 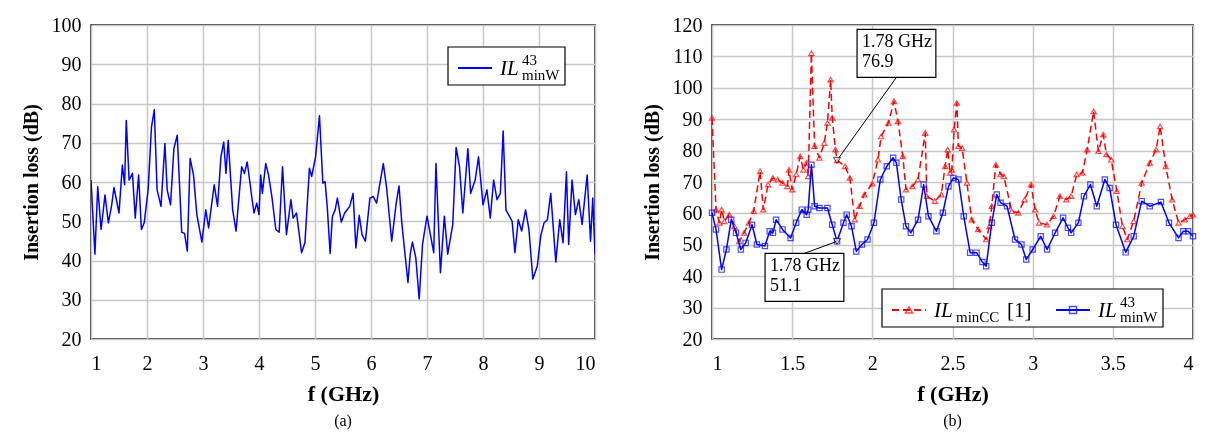 What do you see at coordinates (483, 362) in the screenshot?
I see `x-tick-label: 8` at bounding box center [483, 362].